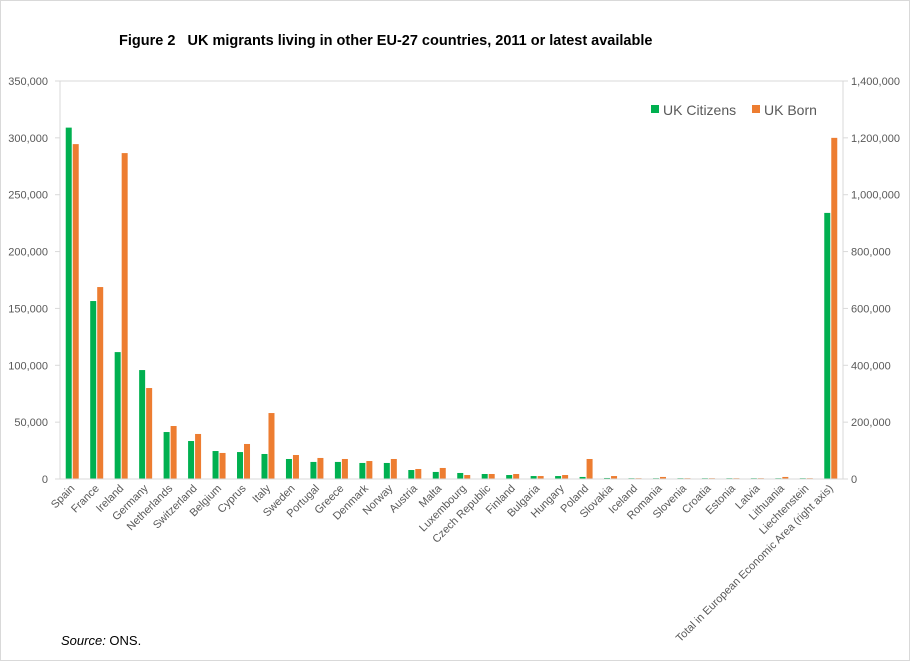 This screenshot has height=661, width=910. Describe the element at coordinates (28, 196) in the screenshot. I see `y-tick-label: 250,000` at that location.